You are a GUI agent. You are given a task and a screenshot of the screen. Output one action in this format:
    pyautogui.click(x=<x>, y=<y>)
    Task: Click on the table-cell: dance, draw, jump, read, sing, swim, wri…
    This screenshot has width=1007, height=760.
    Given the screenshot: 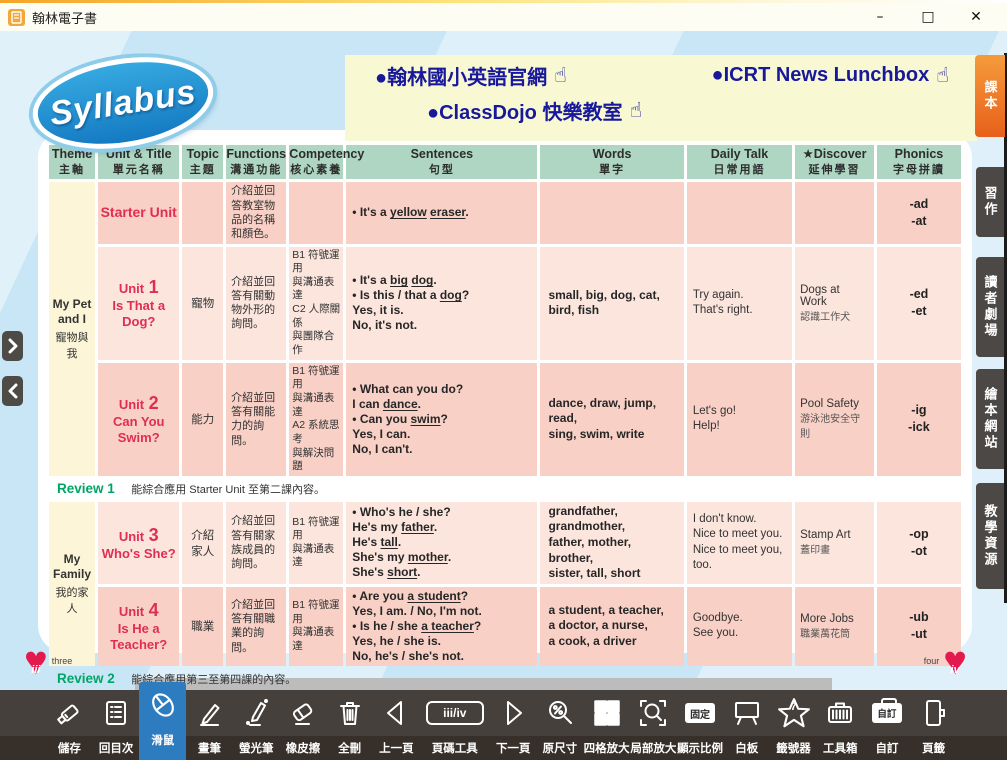 What is the action you would take?
    pyautogui.click(x=612, y=419)
    